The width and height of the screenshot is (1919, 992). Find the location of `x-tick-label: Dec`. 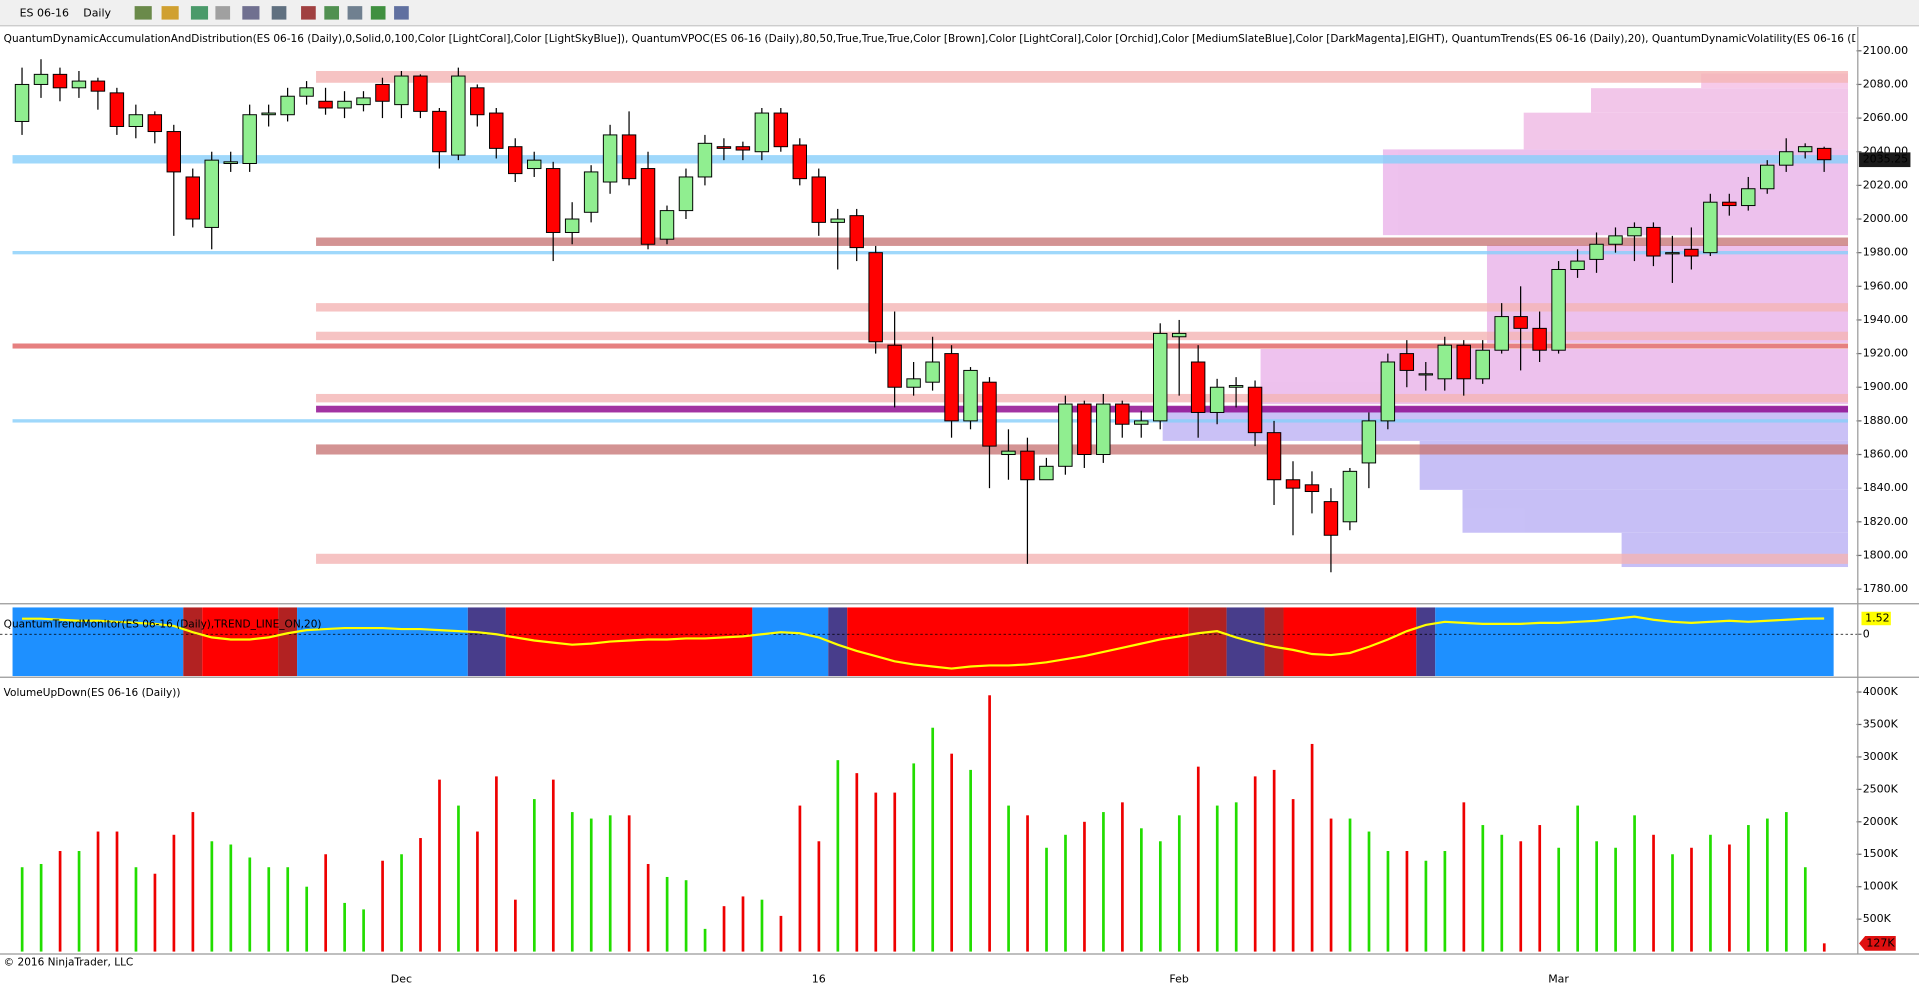

x-tick-label: Dec is located at coordinates (401, 979).